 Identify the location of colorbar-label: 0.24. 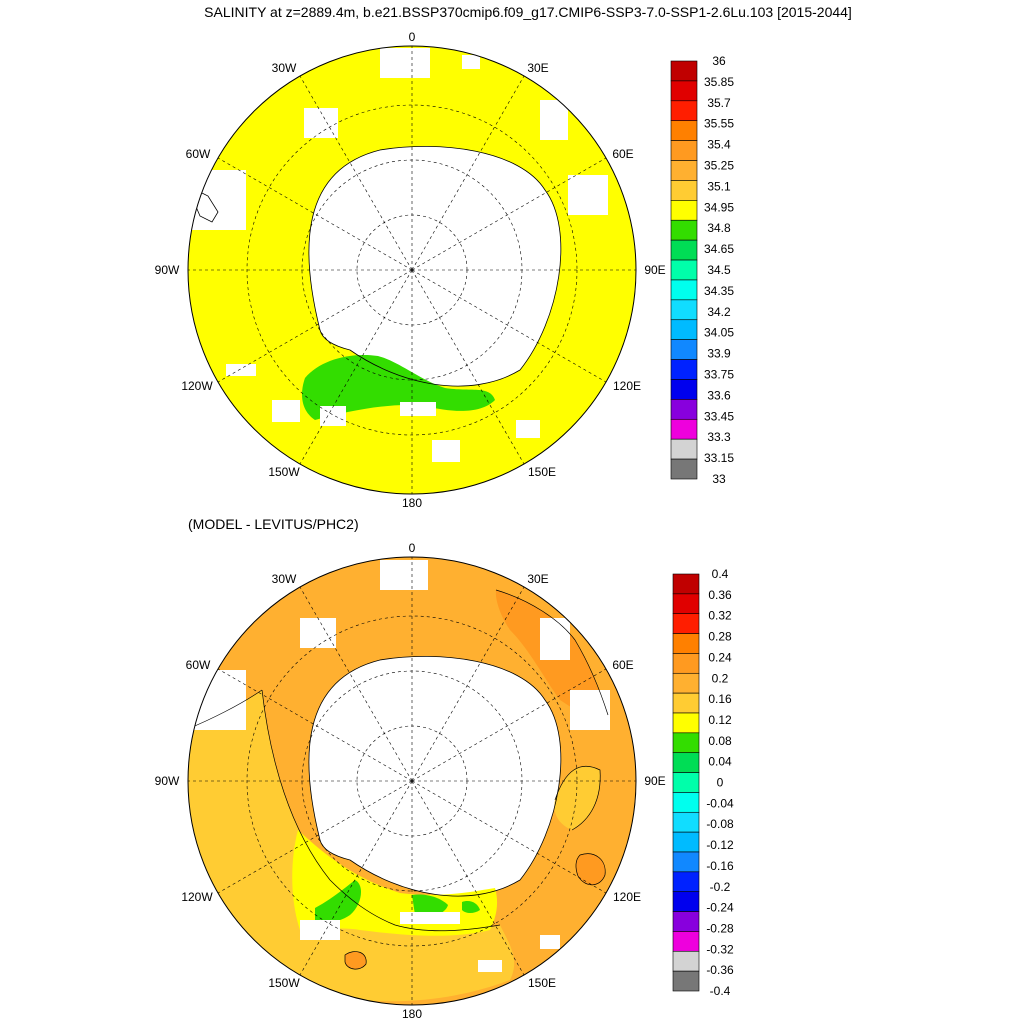
(720, 657).